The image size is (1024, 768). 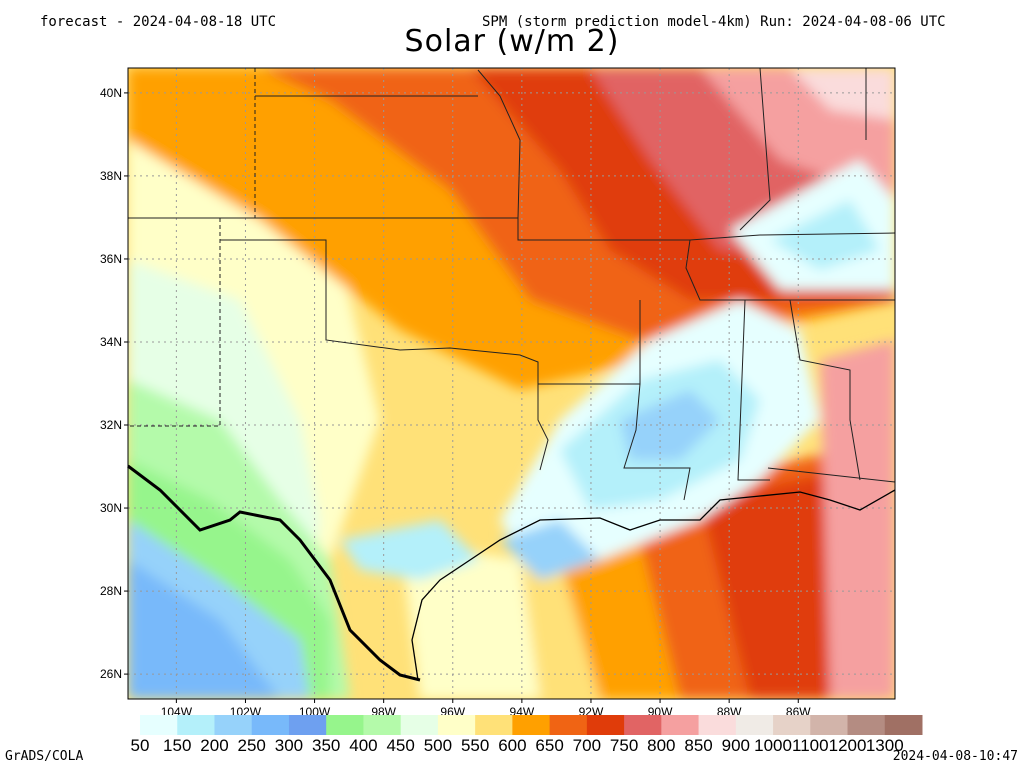 I want to click on colorbar-label: 1200, so click(x=848, y=745).